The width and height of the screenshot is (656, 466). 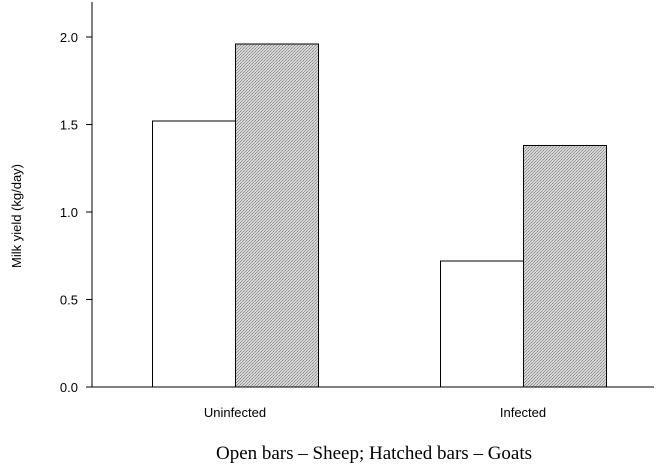 I want to click on x-tick-label: Uninfected, so click(x=235, y=412).